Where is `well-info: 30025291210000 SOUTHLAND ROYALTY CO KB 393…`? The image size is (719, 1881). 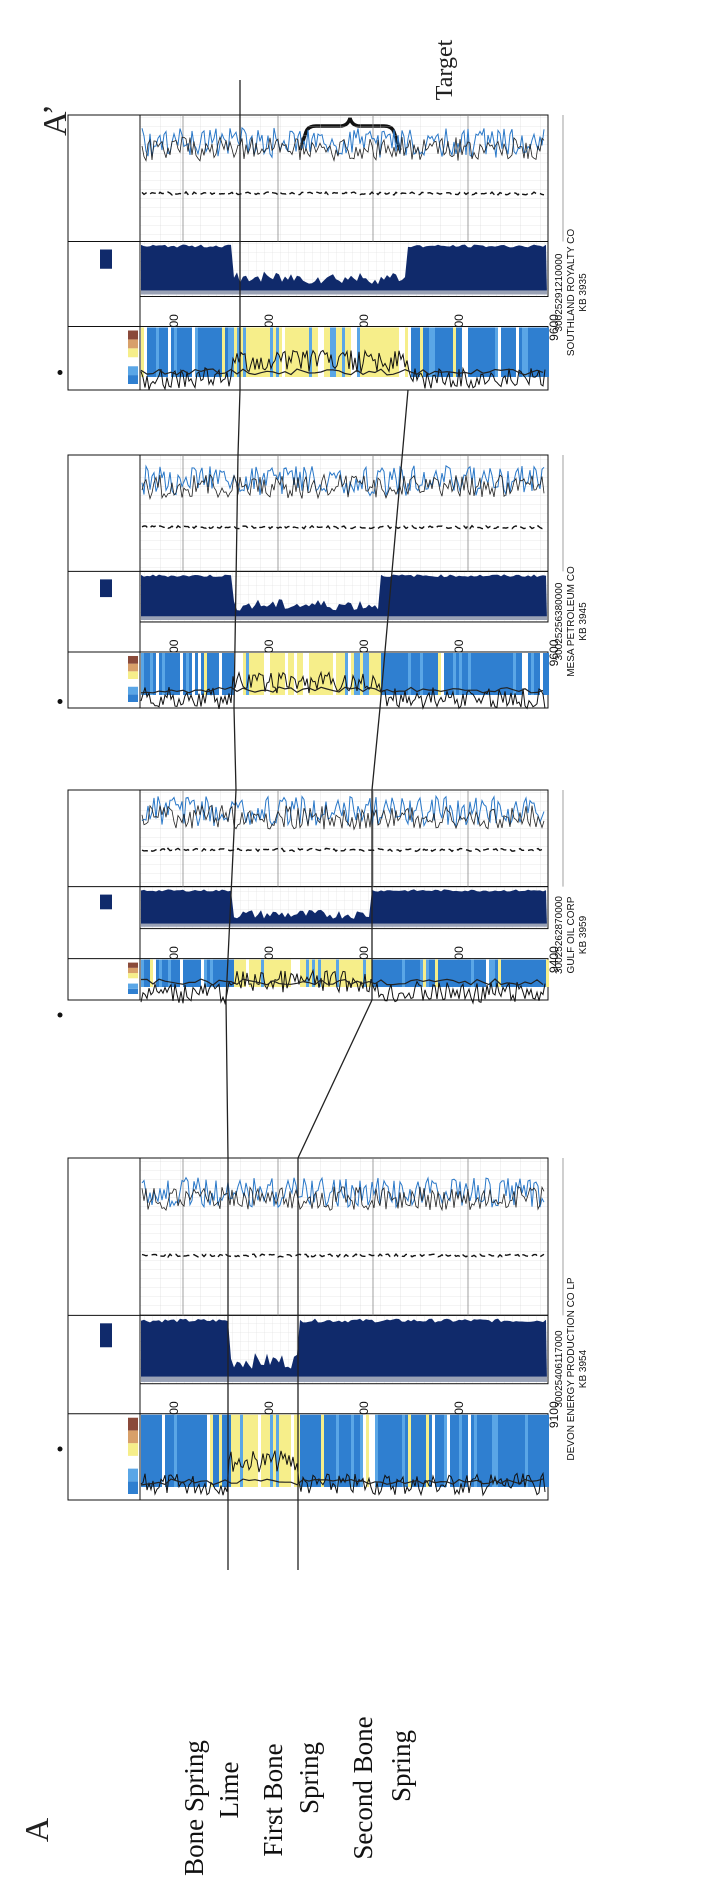 well-info: 30025291210000 SOUTHLAND ROYALTY CO KB 393… is located at coordinates (571, 292).